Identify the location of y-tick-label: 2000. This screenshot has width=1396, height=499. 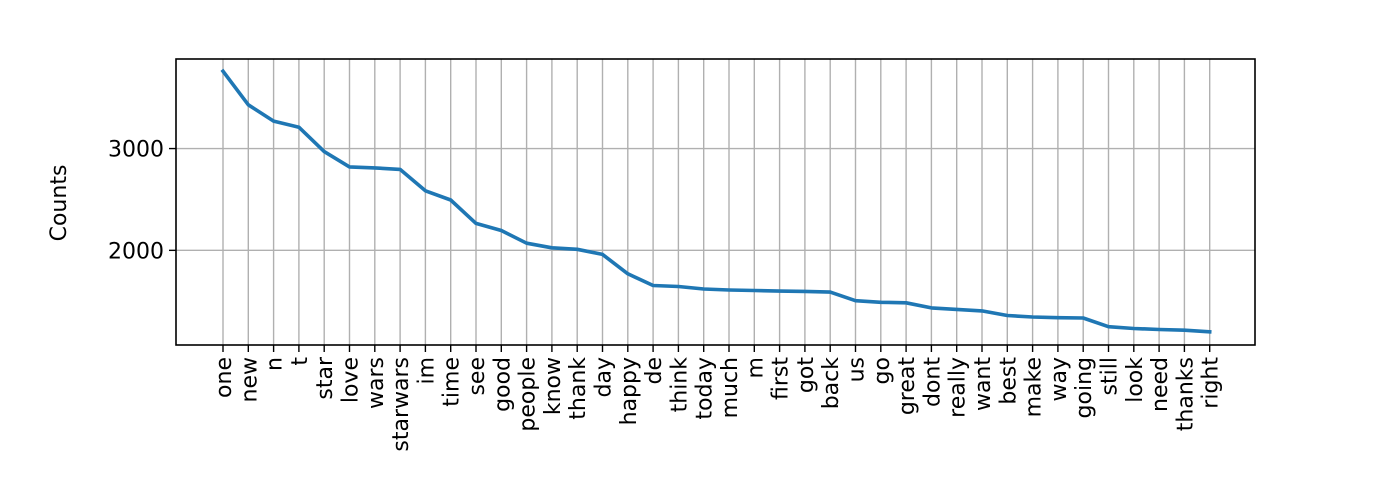
(136, 251).